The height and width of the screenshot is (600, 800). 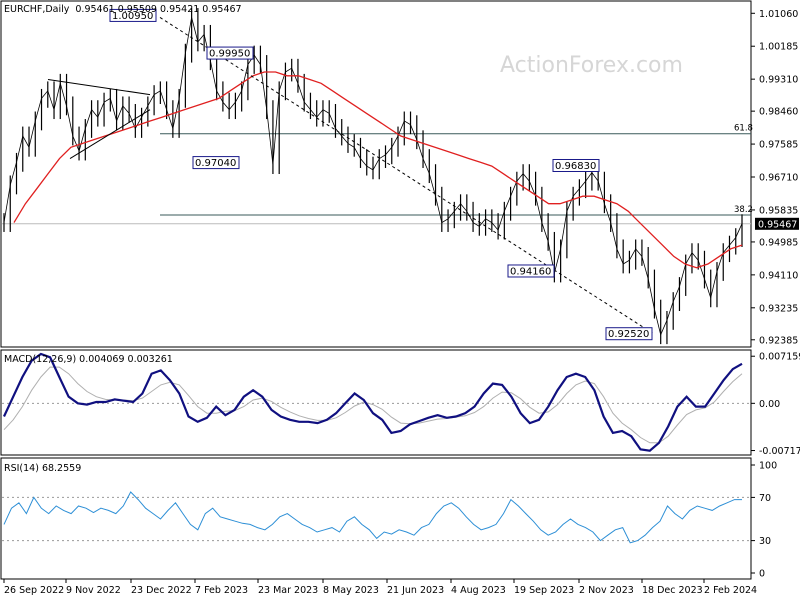 What do you see at coordinates (778, 47) in the screenshot?
I see `price-y-tick-label: 1.00185` at bounding box center [778, 47].